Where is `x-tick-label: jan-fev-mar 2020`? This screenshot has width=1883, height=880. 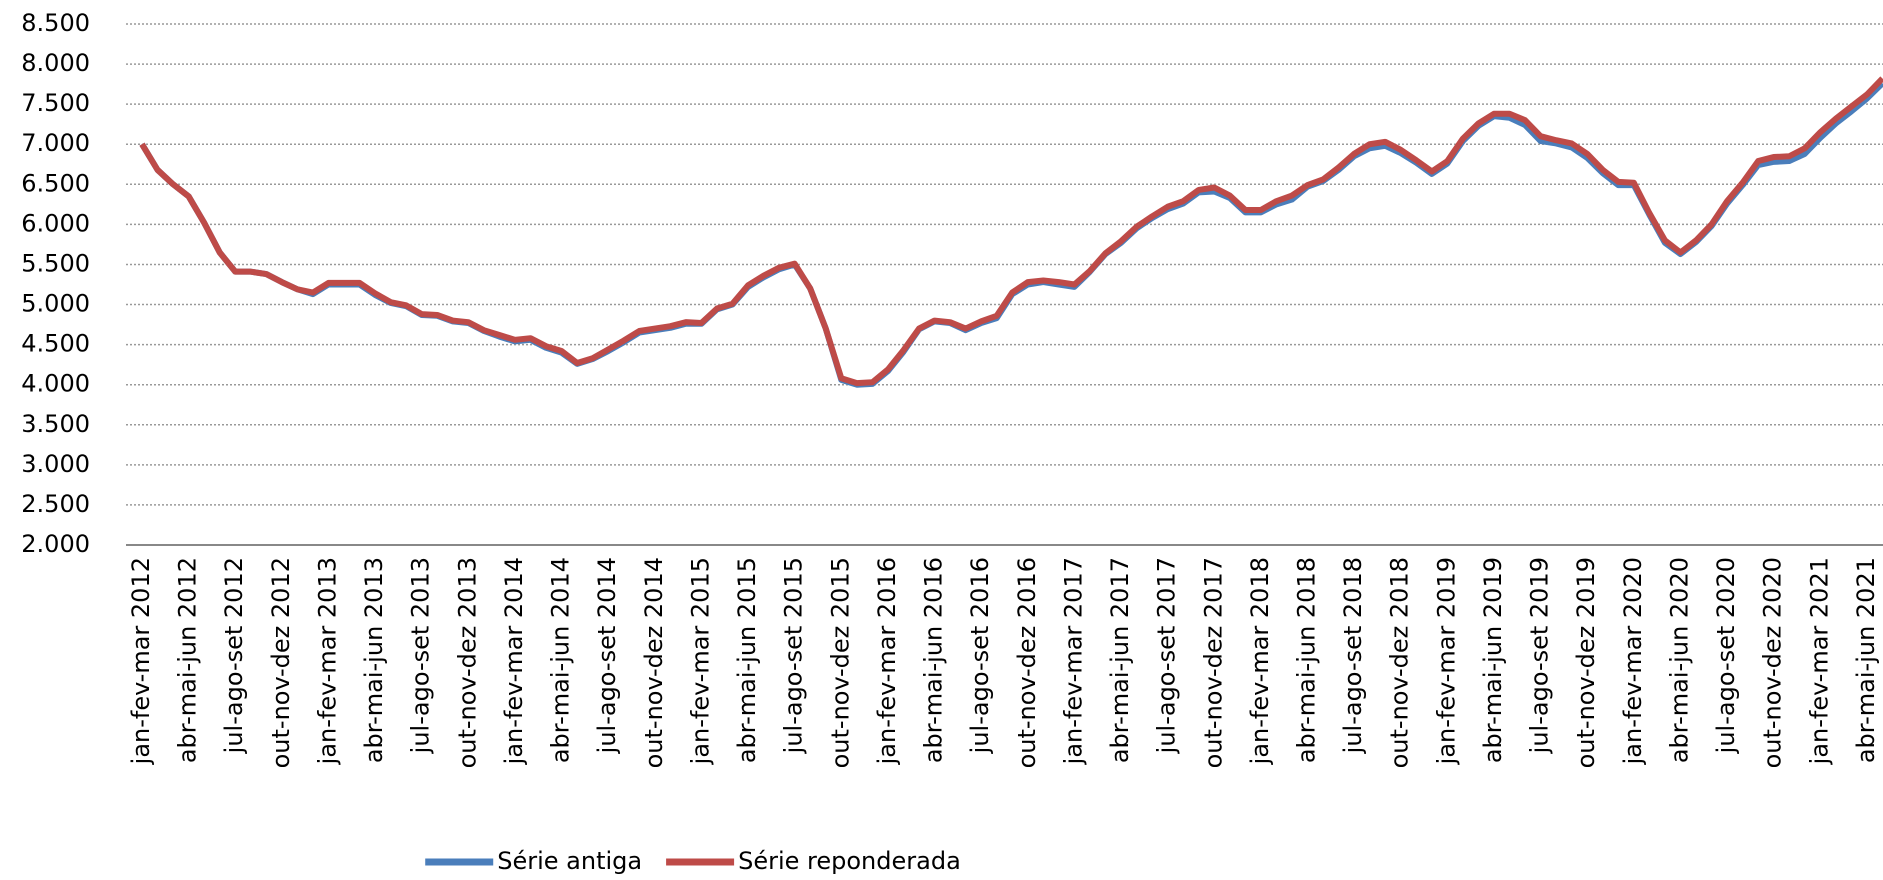
x-tick-label: jan-fev-mar 2020 is located at coordinates (1633, 661).